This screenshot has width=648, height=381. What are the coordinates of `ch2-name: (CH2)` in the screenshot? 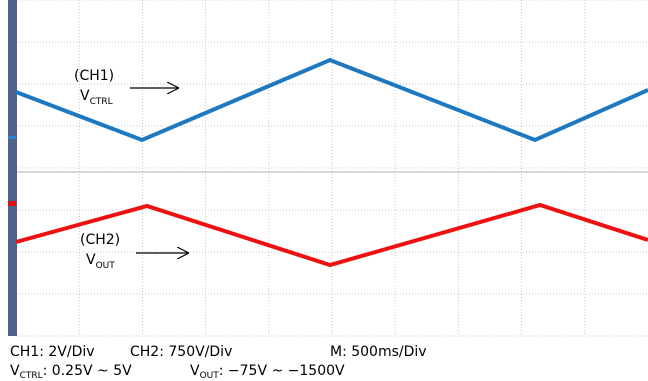 It's located at (100, 240).